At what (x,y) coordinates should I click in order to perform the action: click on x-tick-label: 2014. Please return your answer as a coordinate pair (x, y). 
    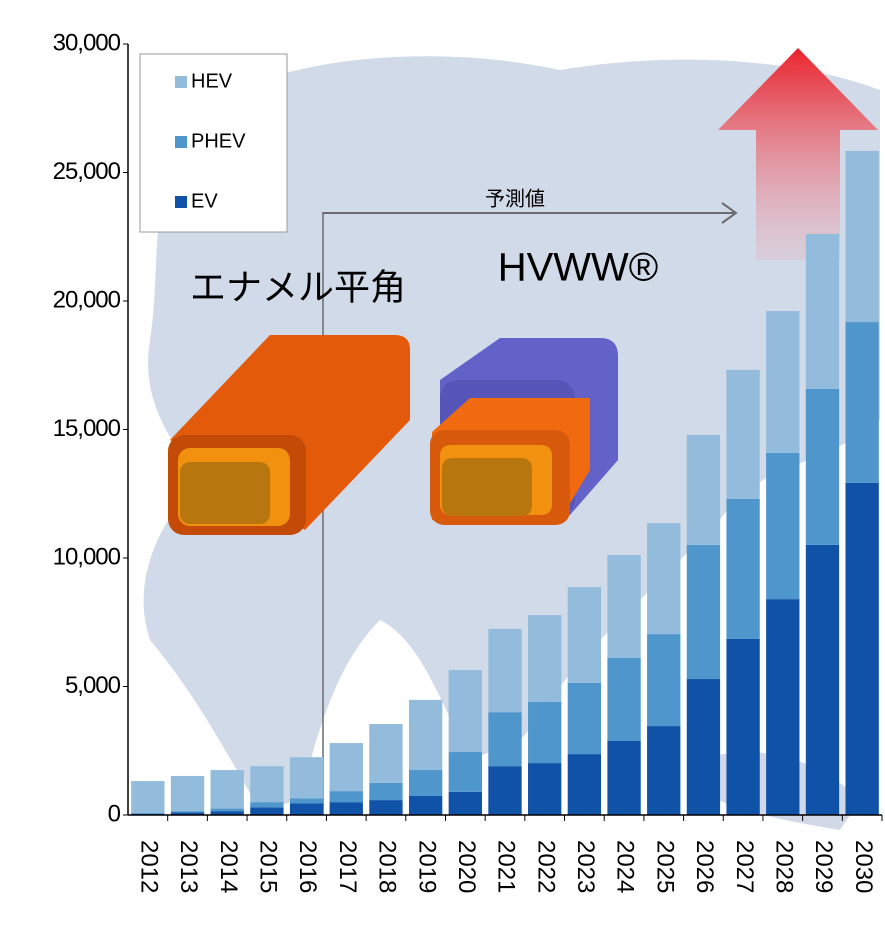
    Looking at the image, I should click on (228, 866).